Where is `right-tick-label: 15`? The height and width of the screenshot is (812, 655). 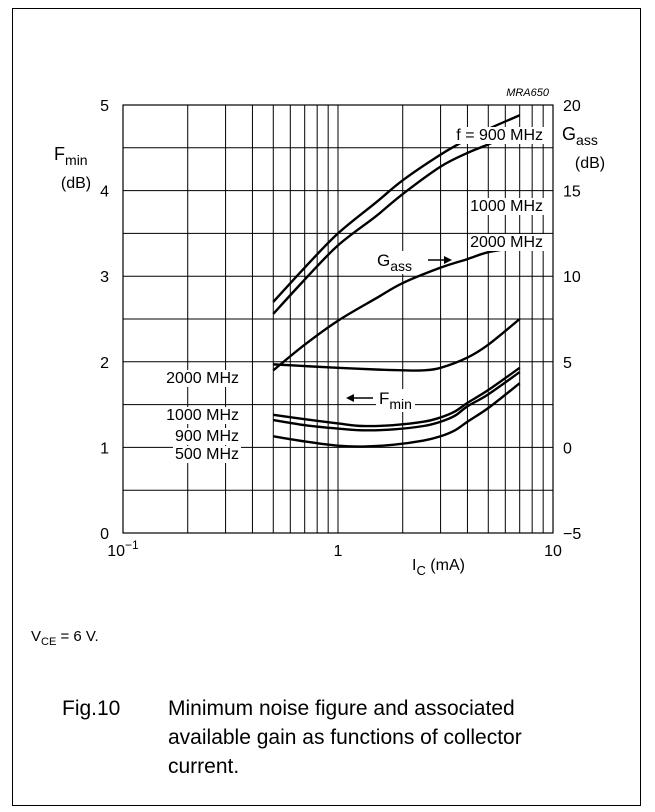 right-tick-label: 15 is located at coordinates (572, 192).